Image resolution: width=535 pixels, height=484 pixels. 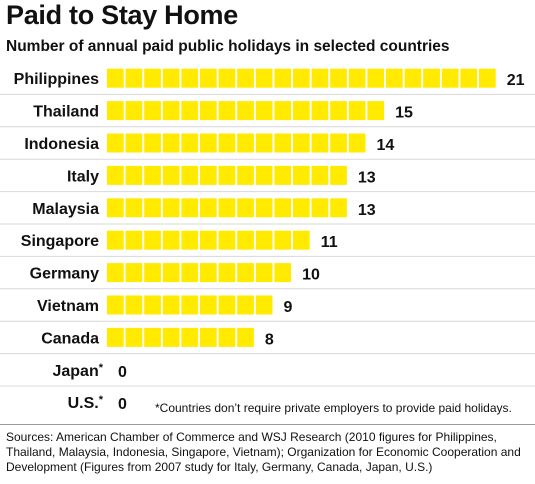 What do you see at coordinates (329, 242) in the screenshot?
I see `value-label-singapore: 11` at bounding box center [329, 242].